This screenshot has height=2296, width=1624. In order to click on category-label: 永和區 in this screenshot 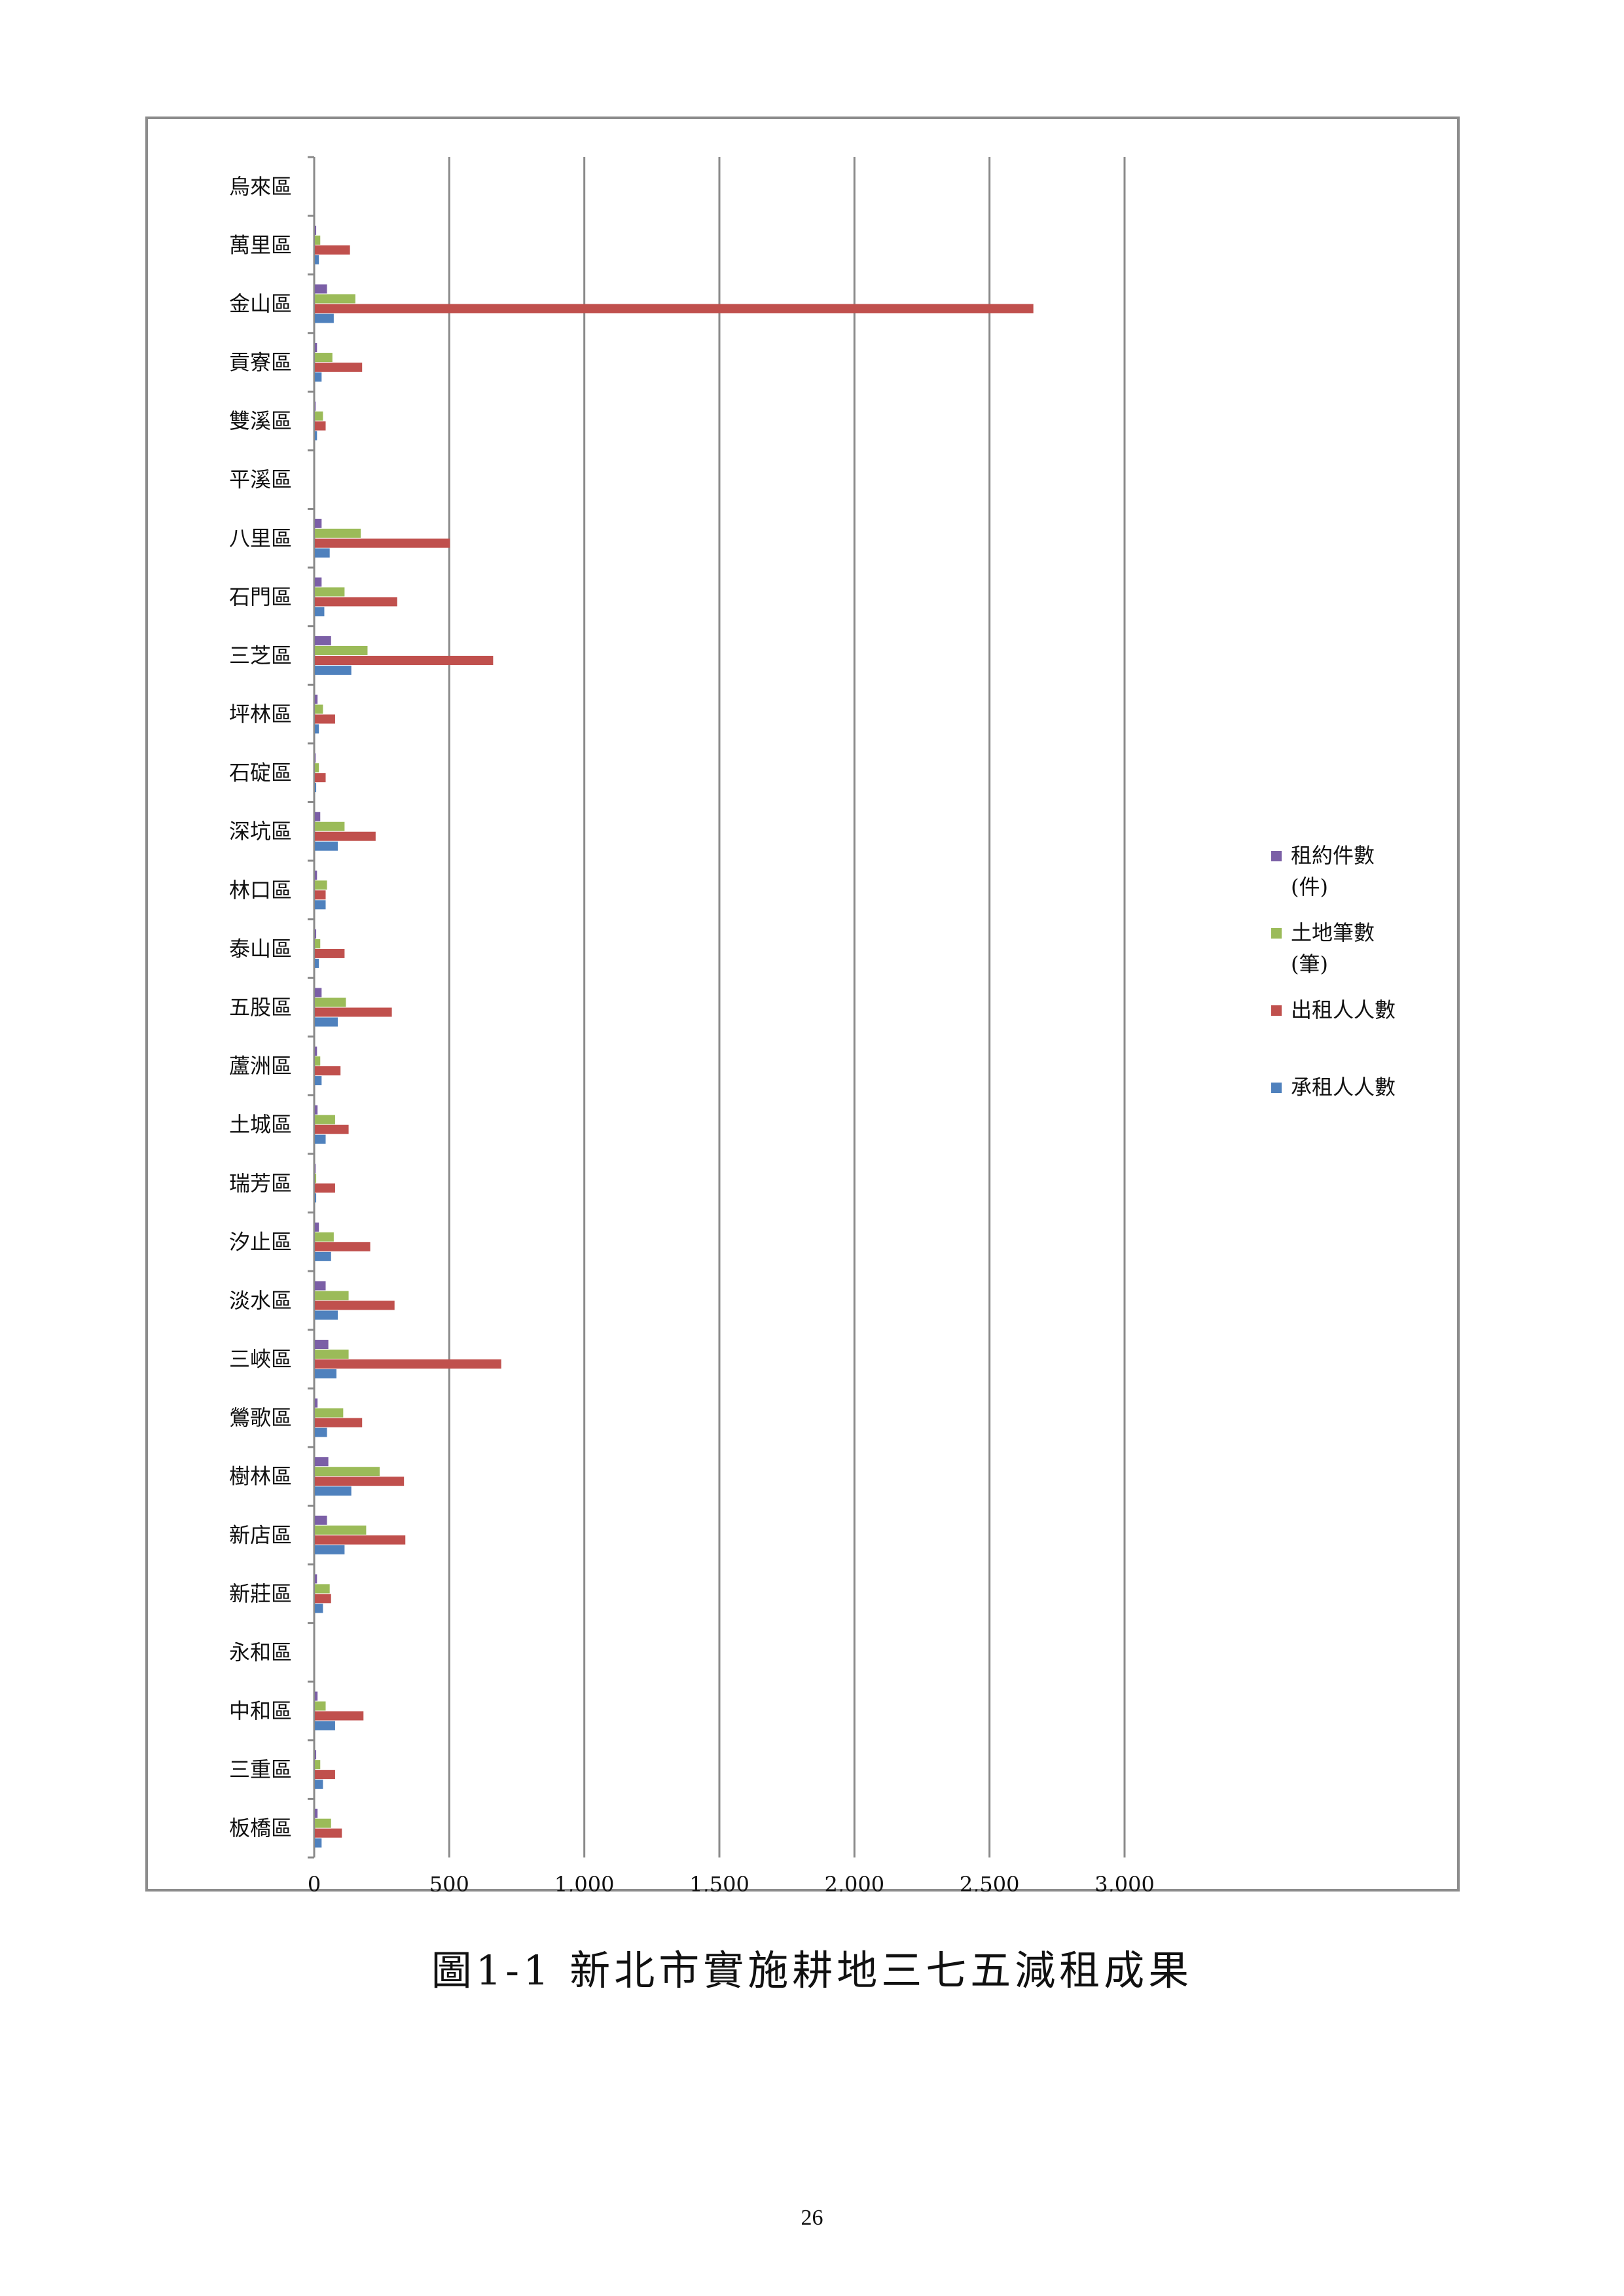, I will do `click(260, 1652)`.